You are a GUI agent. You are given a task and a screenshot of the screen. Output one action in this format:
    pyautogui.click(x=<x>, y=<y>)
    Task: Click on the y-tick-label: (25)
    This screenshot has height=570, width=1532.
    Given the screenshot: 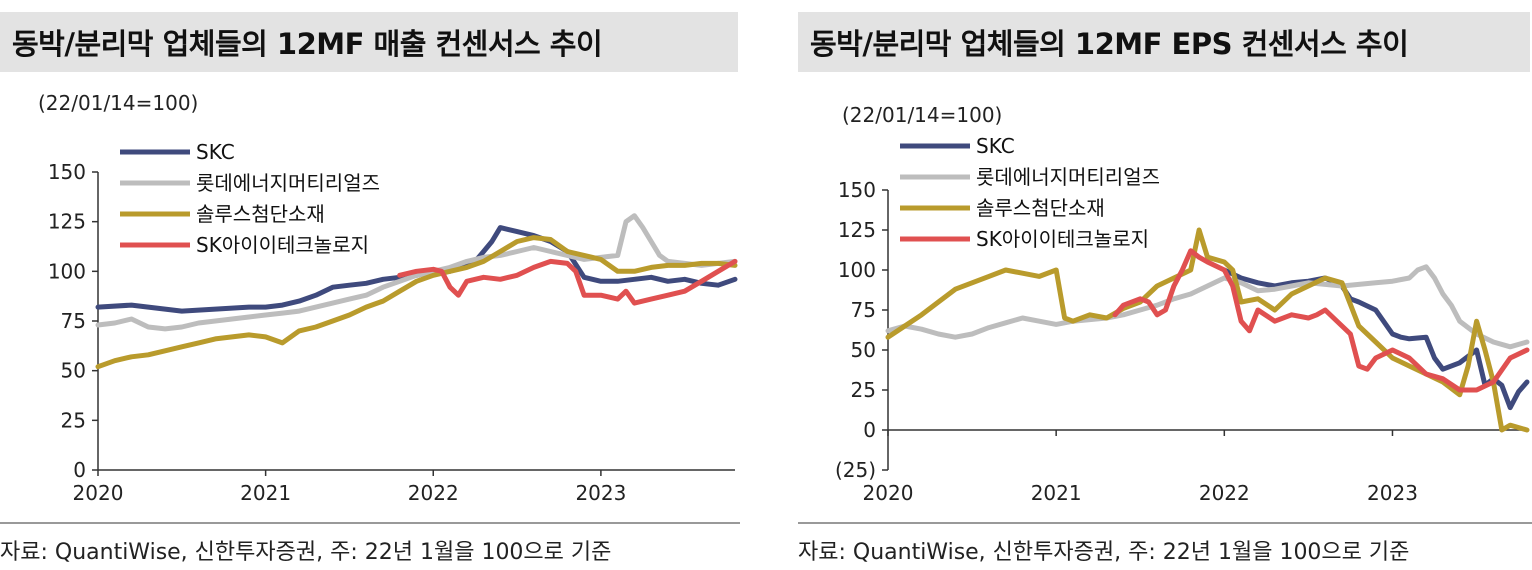 What is the action you would take?
    pyautogui.click(x=855, y=470)
    